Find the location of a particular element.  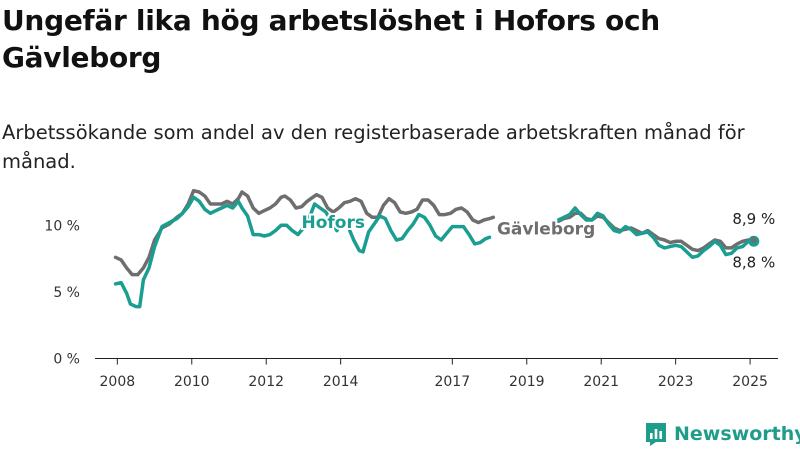

series-label-hofors: Hofors is located at coordinates (332, 223).